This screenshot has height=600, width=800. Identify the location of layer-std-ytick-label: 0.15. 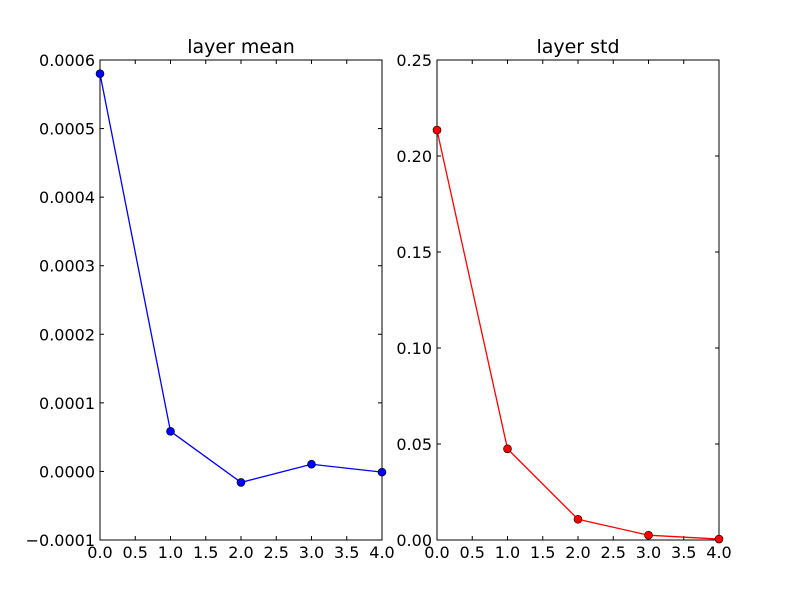
(414, 252).